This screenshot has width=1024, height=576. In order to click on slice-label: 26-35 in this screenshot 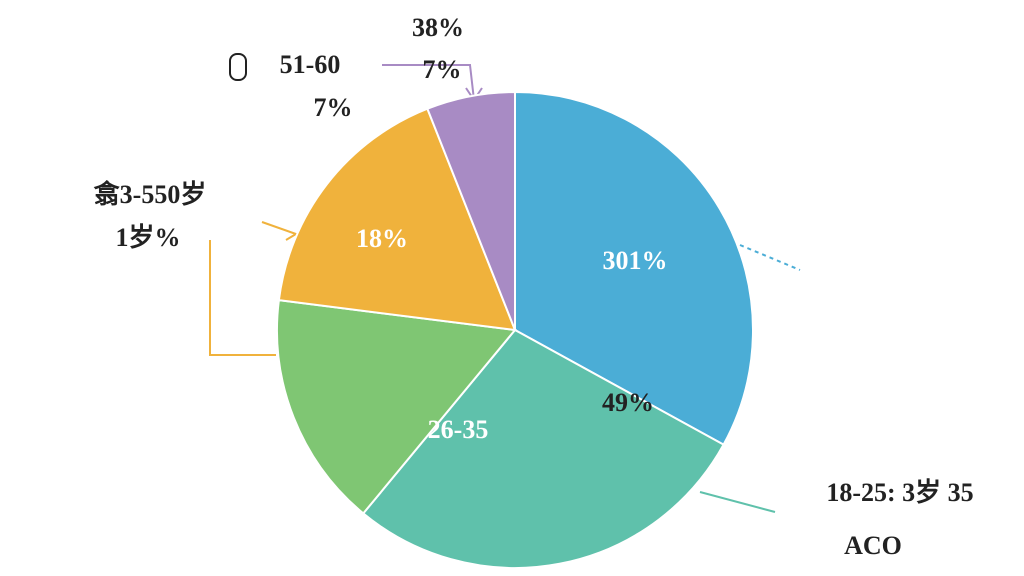, I will do `click(458, 429)`.